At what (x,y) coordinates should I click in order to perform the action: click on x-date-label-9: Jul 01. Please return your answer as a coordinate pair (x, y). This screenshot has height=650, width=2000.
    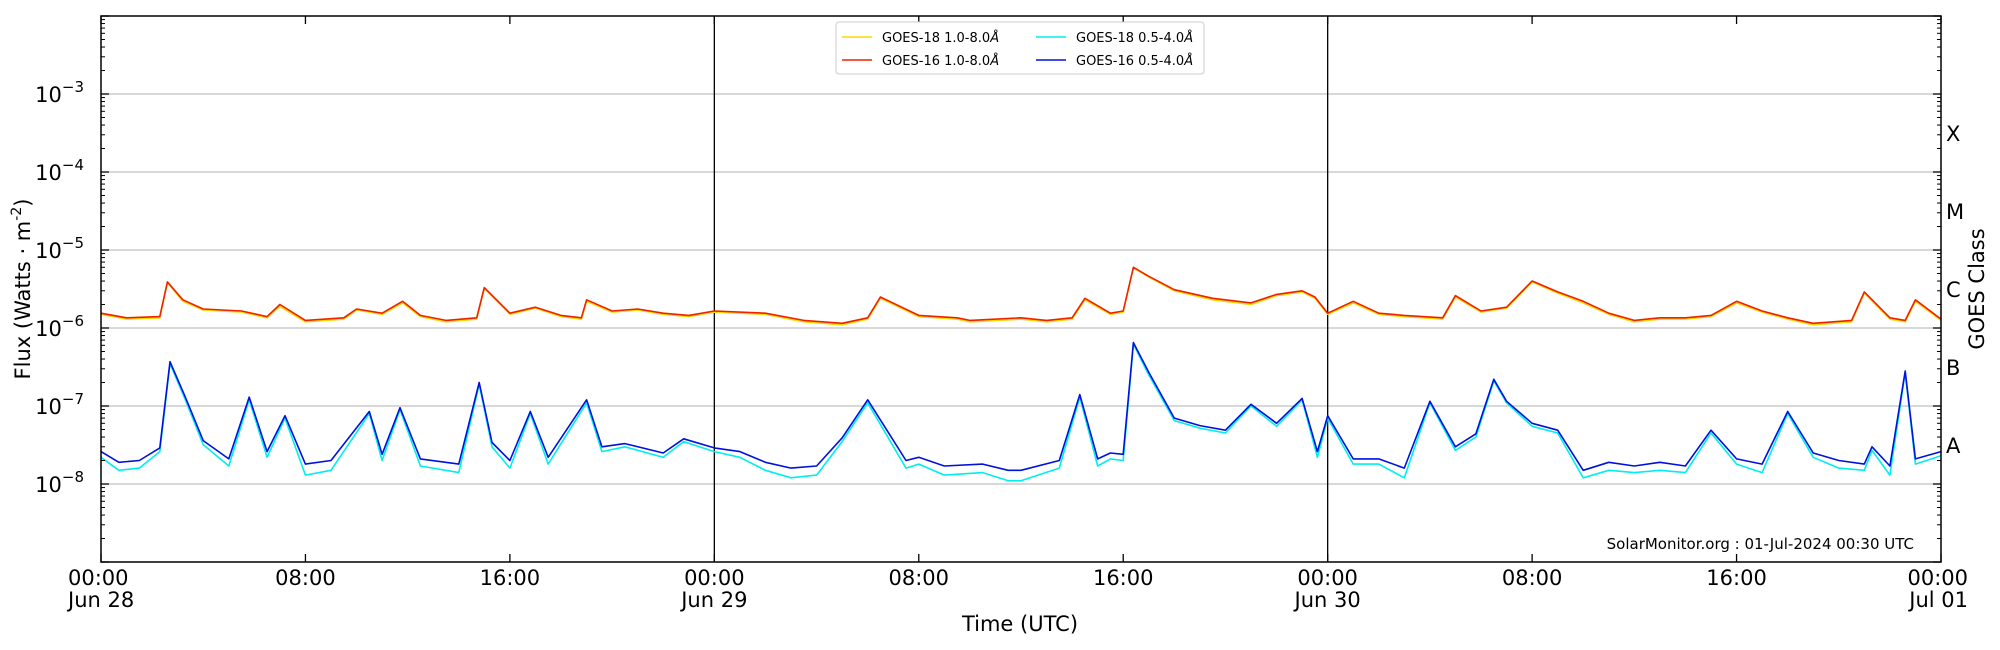
    Looking at the image, I should click on (1937, 600).